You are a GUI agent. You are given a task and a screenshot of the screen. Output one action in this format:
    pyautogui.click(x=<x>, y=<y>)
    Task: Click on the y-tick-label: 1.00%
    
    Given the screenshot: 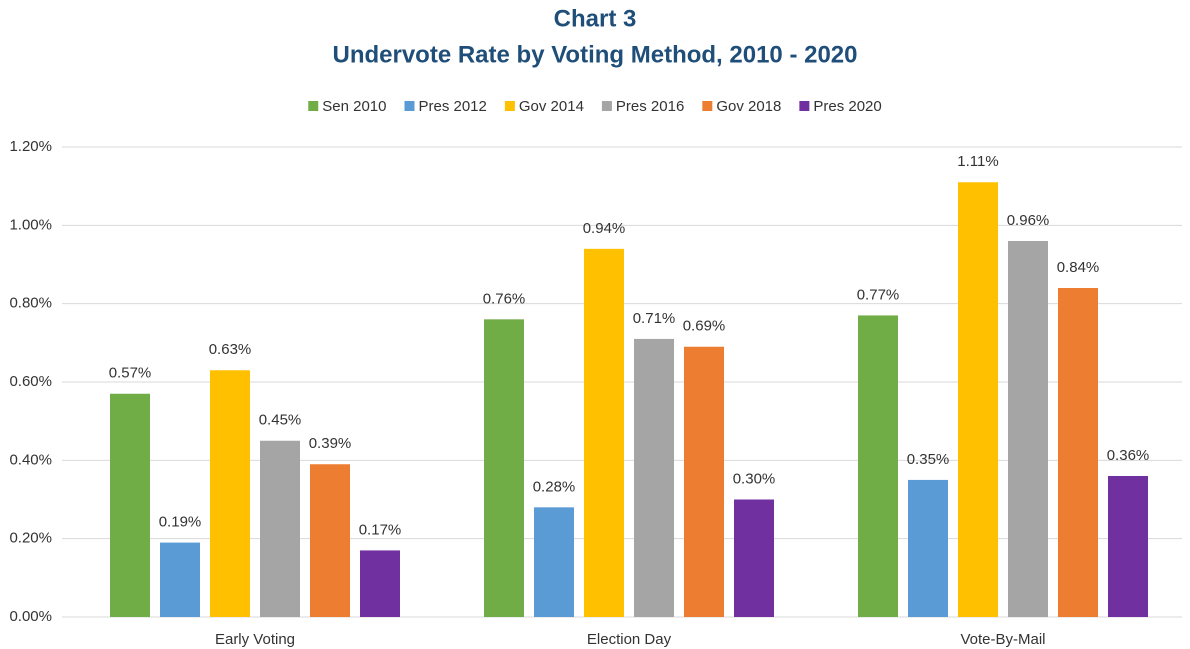 What is the action you would take?
    pyautogui.click(x=30, y=224)
    